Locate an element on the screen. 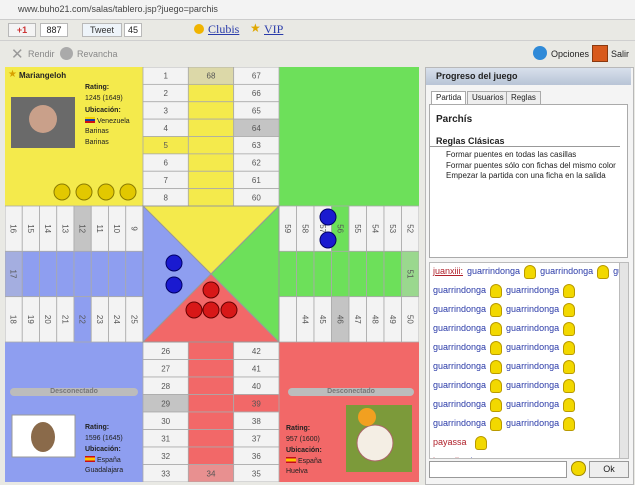  salir-button: Salir is located at coordinates (620, 54).